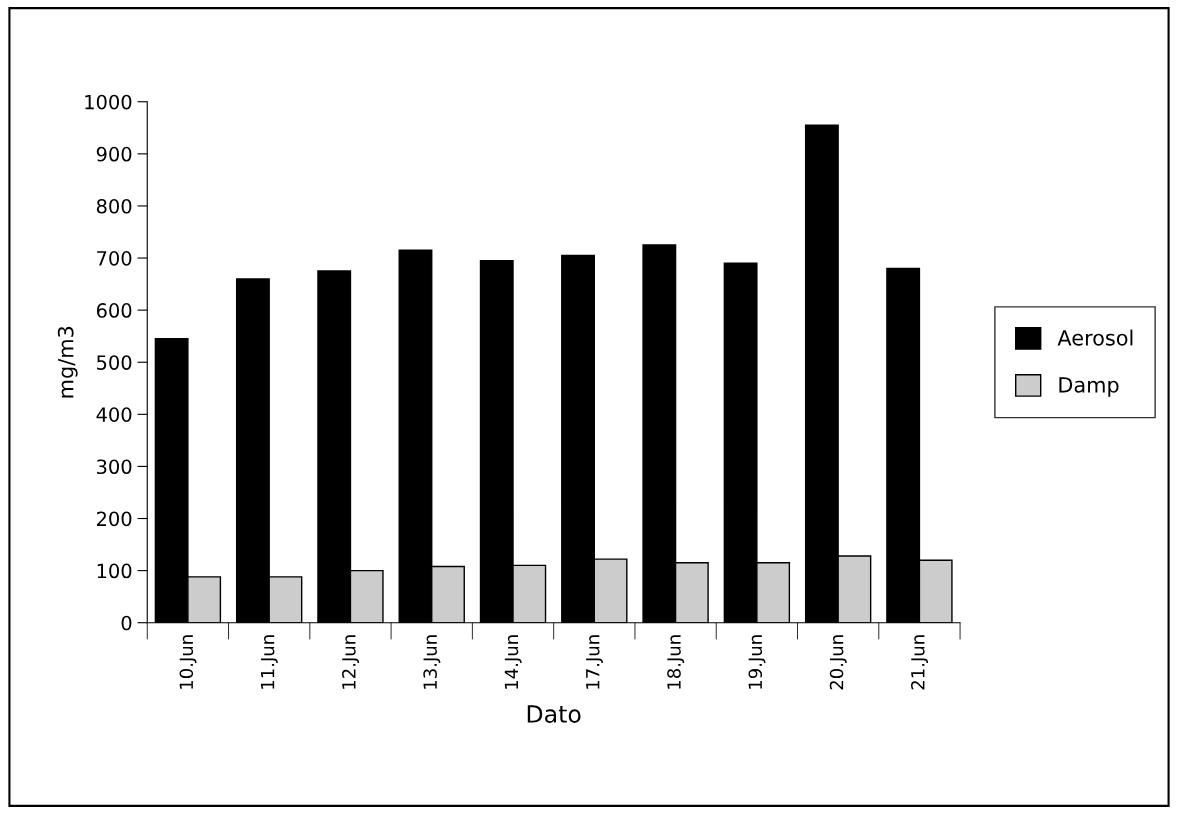 This screenshot has width=1178, height=814. Describe the element at coordinates (1089, 387) in the screenshot. I see `legend-label: Damp` at that location.